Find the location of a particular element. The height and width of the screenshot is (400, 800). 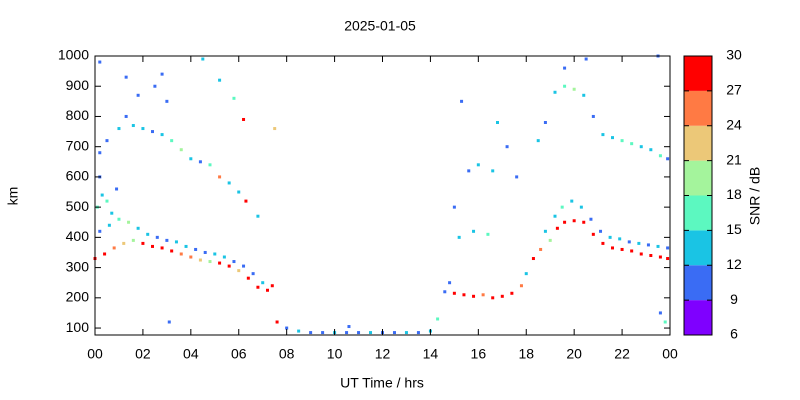

colorbar-tick-label: 12 is located at coordinates (734, 264).